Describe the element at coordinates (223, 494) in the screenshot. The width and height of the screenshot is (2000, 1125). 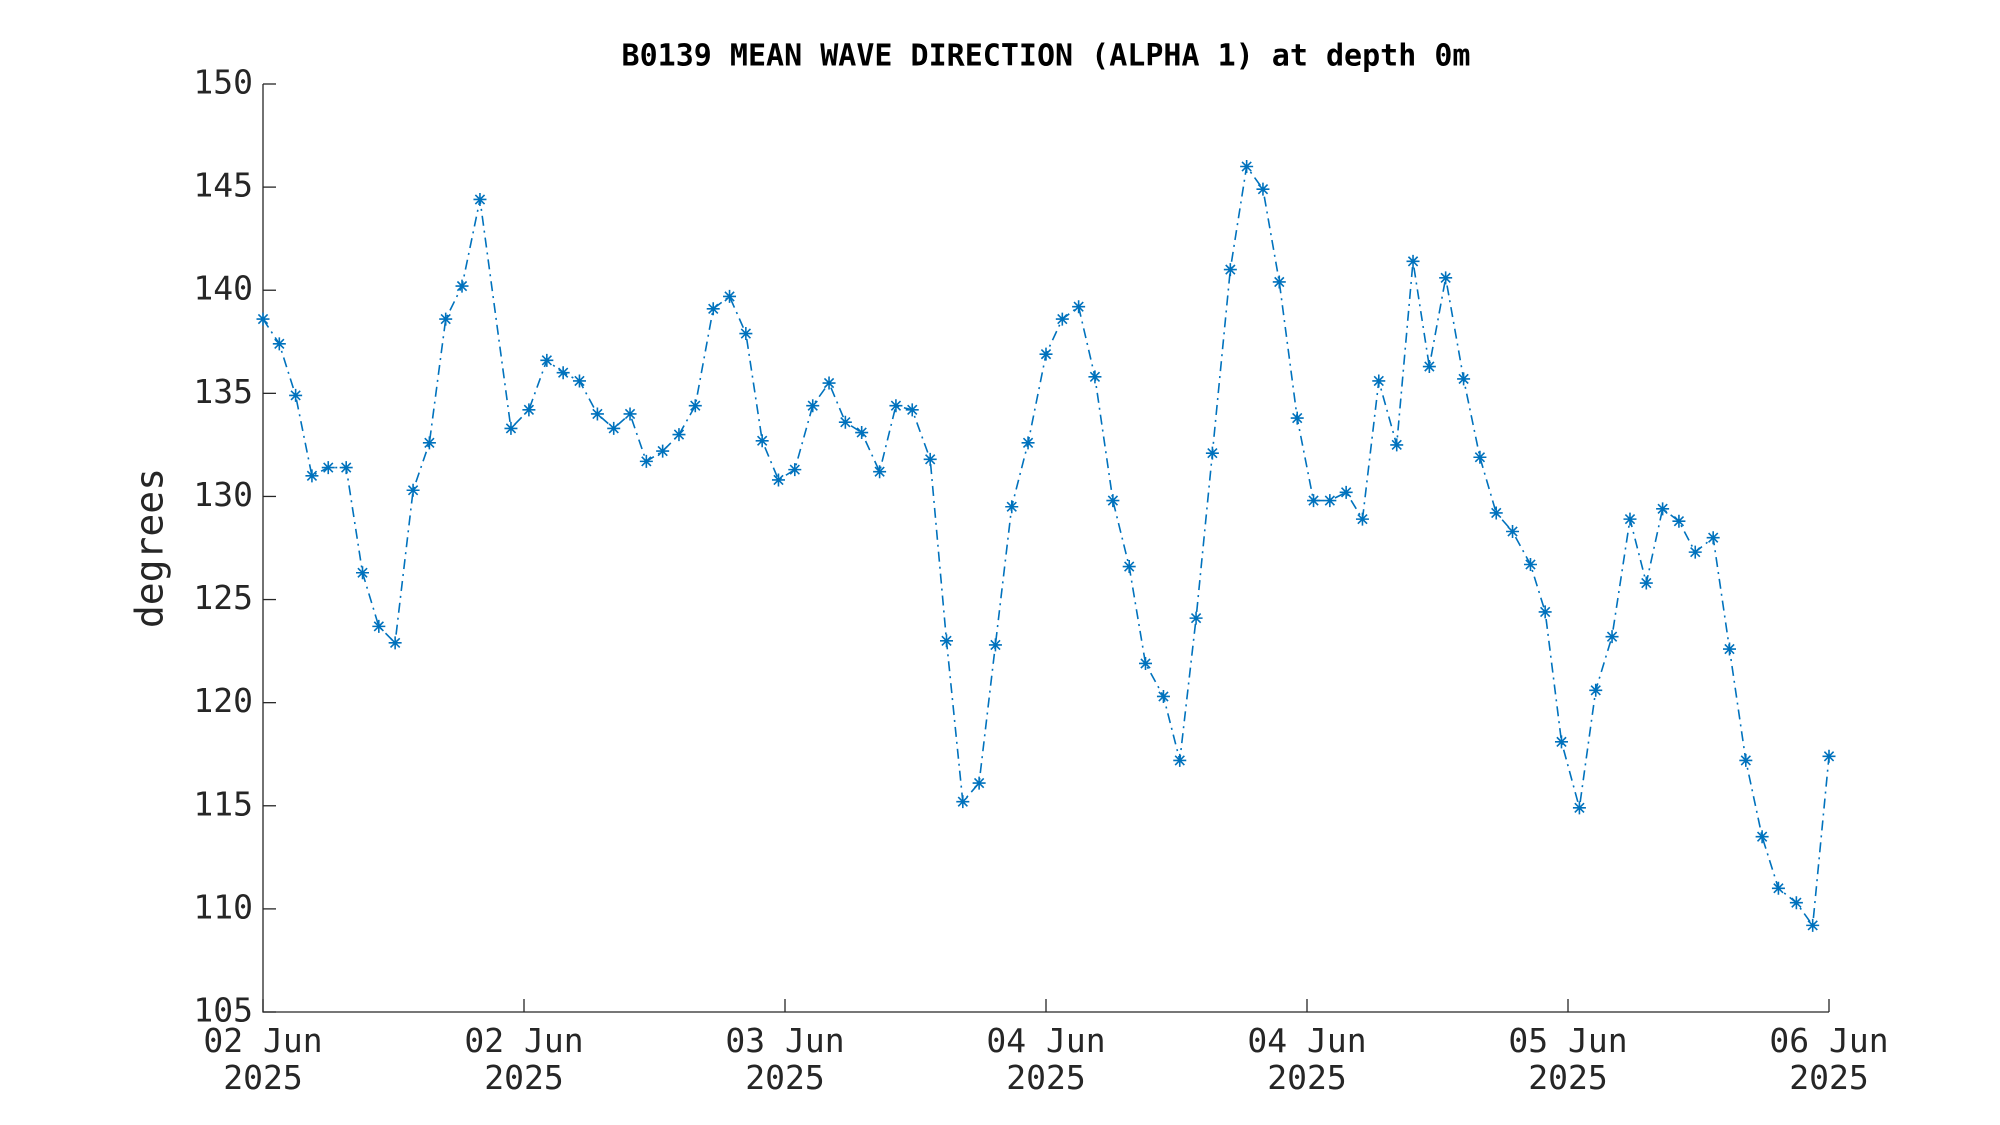
I see `y-tick-label: 130` at that location.